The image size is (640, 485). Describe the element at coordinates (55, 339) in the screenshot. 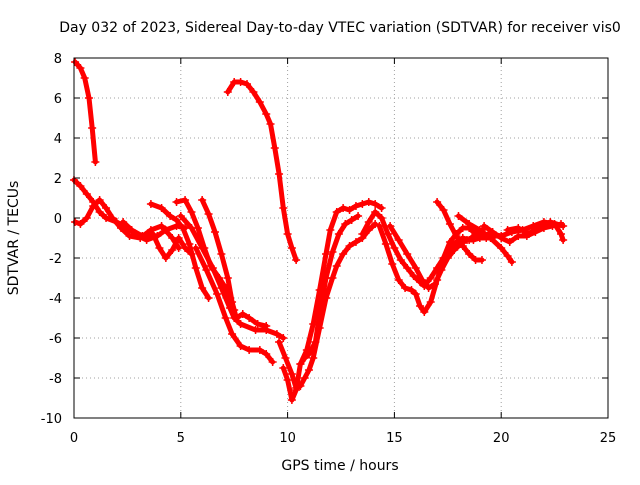

I see `y-tick-label: -6` at that location.